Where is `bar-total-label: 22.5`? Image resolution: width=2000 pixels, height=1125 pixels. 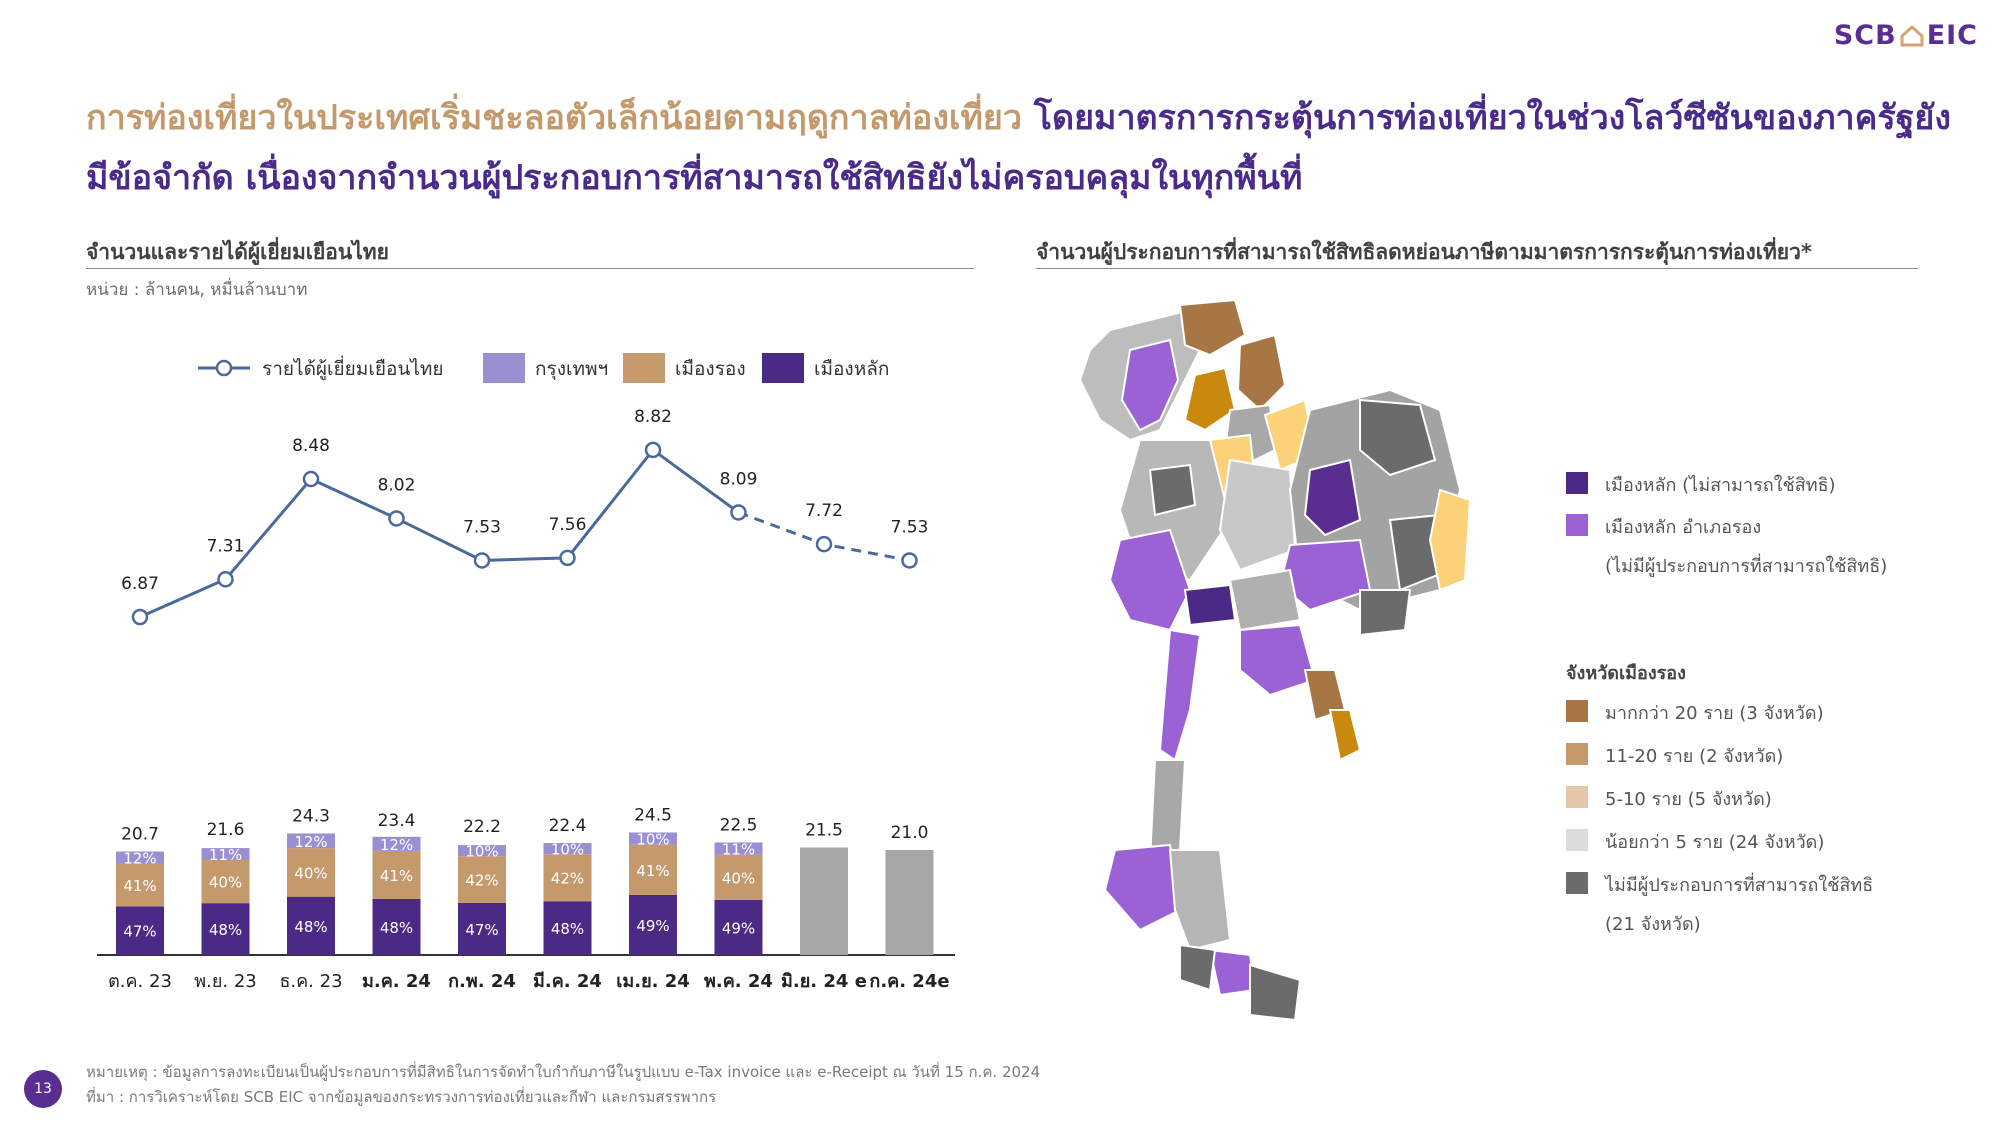 bar-total-label: 22.5 is located at coordinates (739, 826).